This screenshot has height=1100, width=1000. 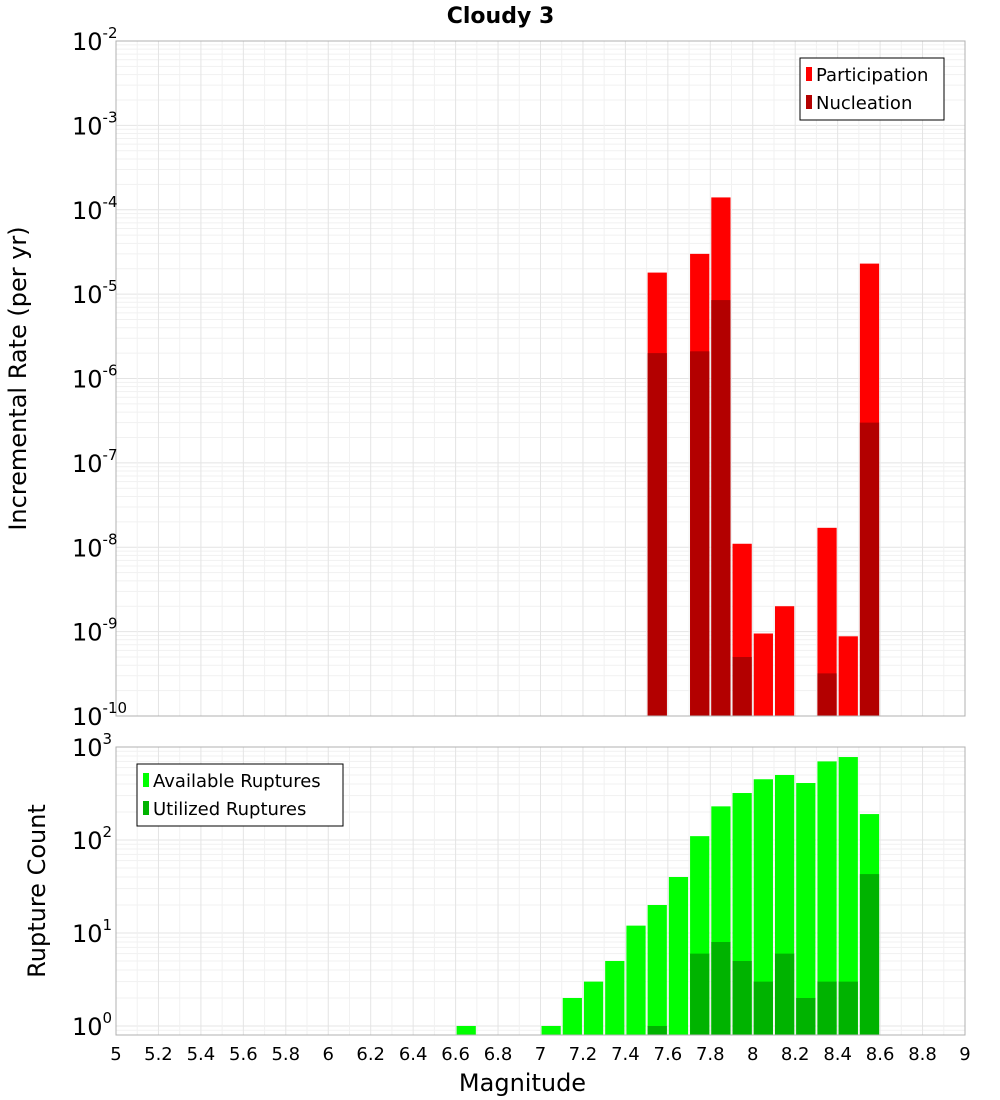 What do you see at coordinates (92, 1025) in the screenshot?
I see `y-tick-label: 10⁰` at bounding box center [92, 1025].